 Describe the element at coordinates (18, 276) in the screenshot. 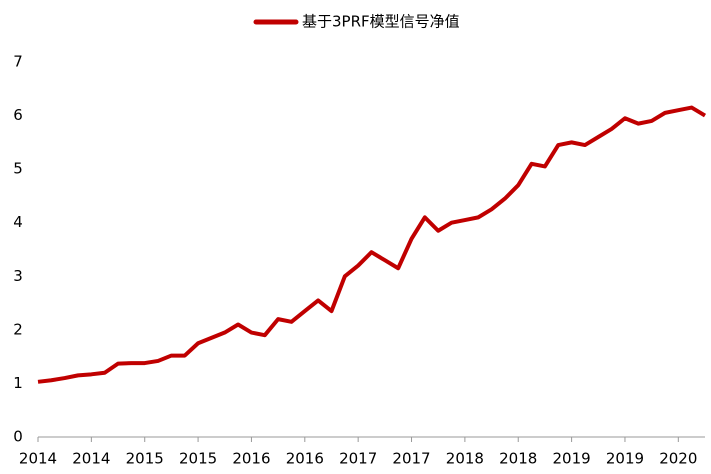

I see `y-tick-label: 3` at that location.